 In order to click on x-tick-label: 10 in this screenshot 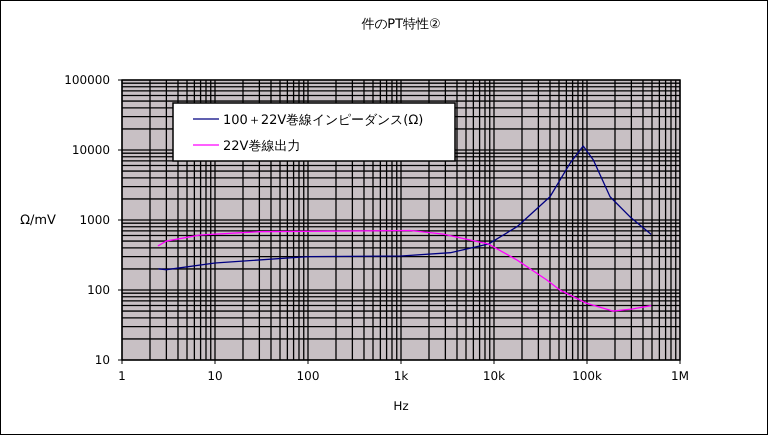, I will do `click(215, 376)`.